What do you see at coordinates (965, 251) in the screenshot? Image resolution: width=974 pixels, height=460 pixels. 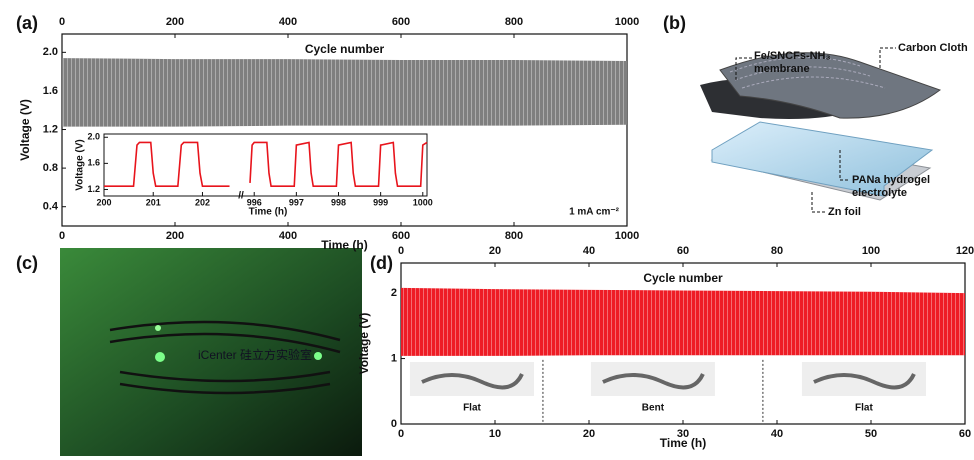 I see `x2-tick-label: 120` at bounding box center [965, 251].